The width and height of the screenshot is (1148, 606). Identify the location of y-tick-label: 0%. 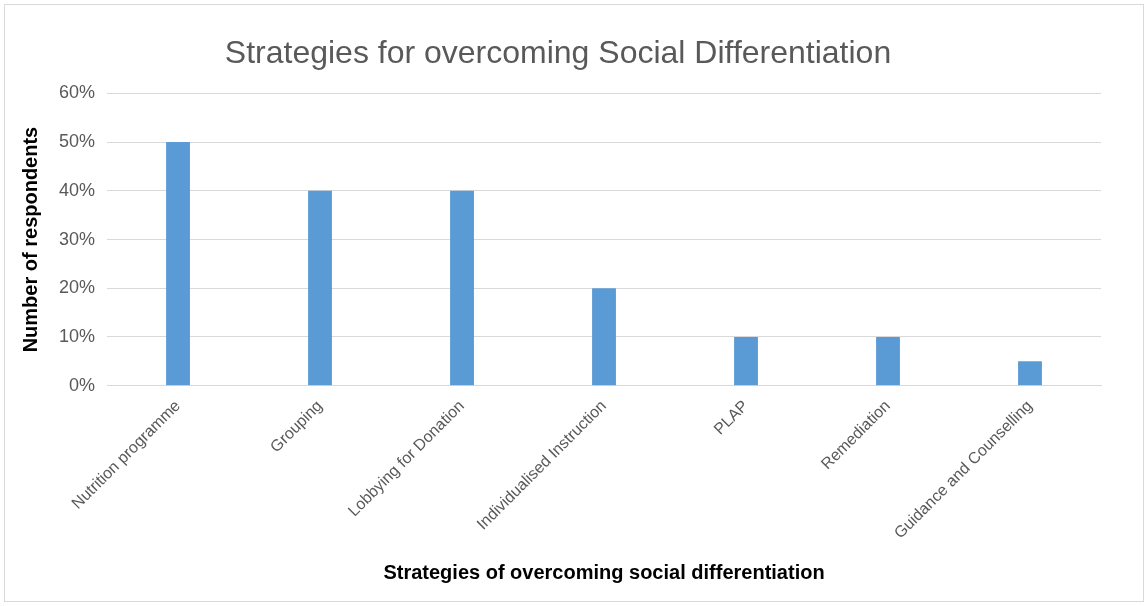
(82, 384).